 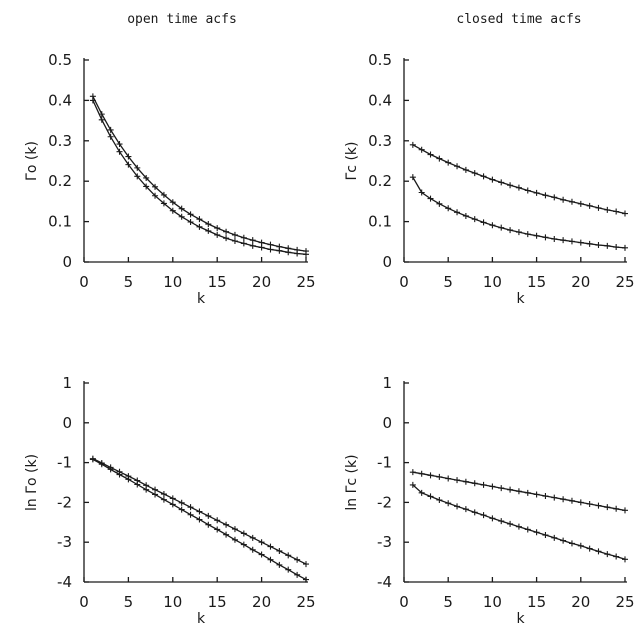 I want to click on y-tick-label: -2, so click(x=384, y=502).